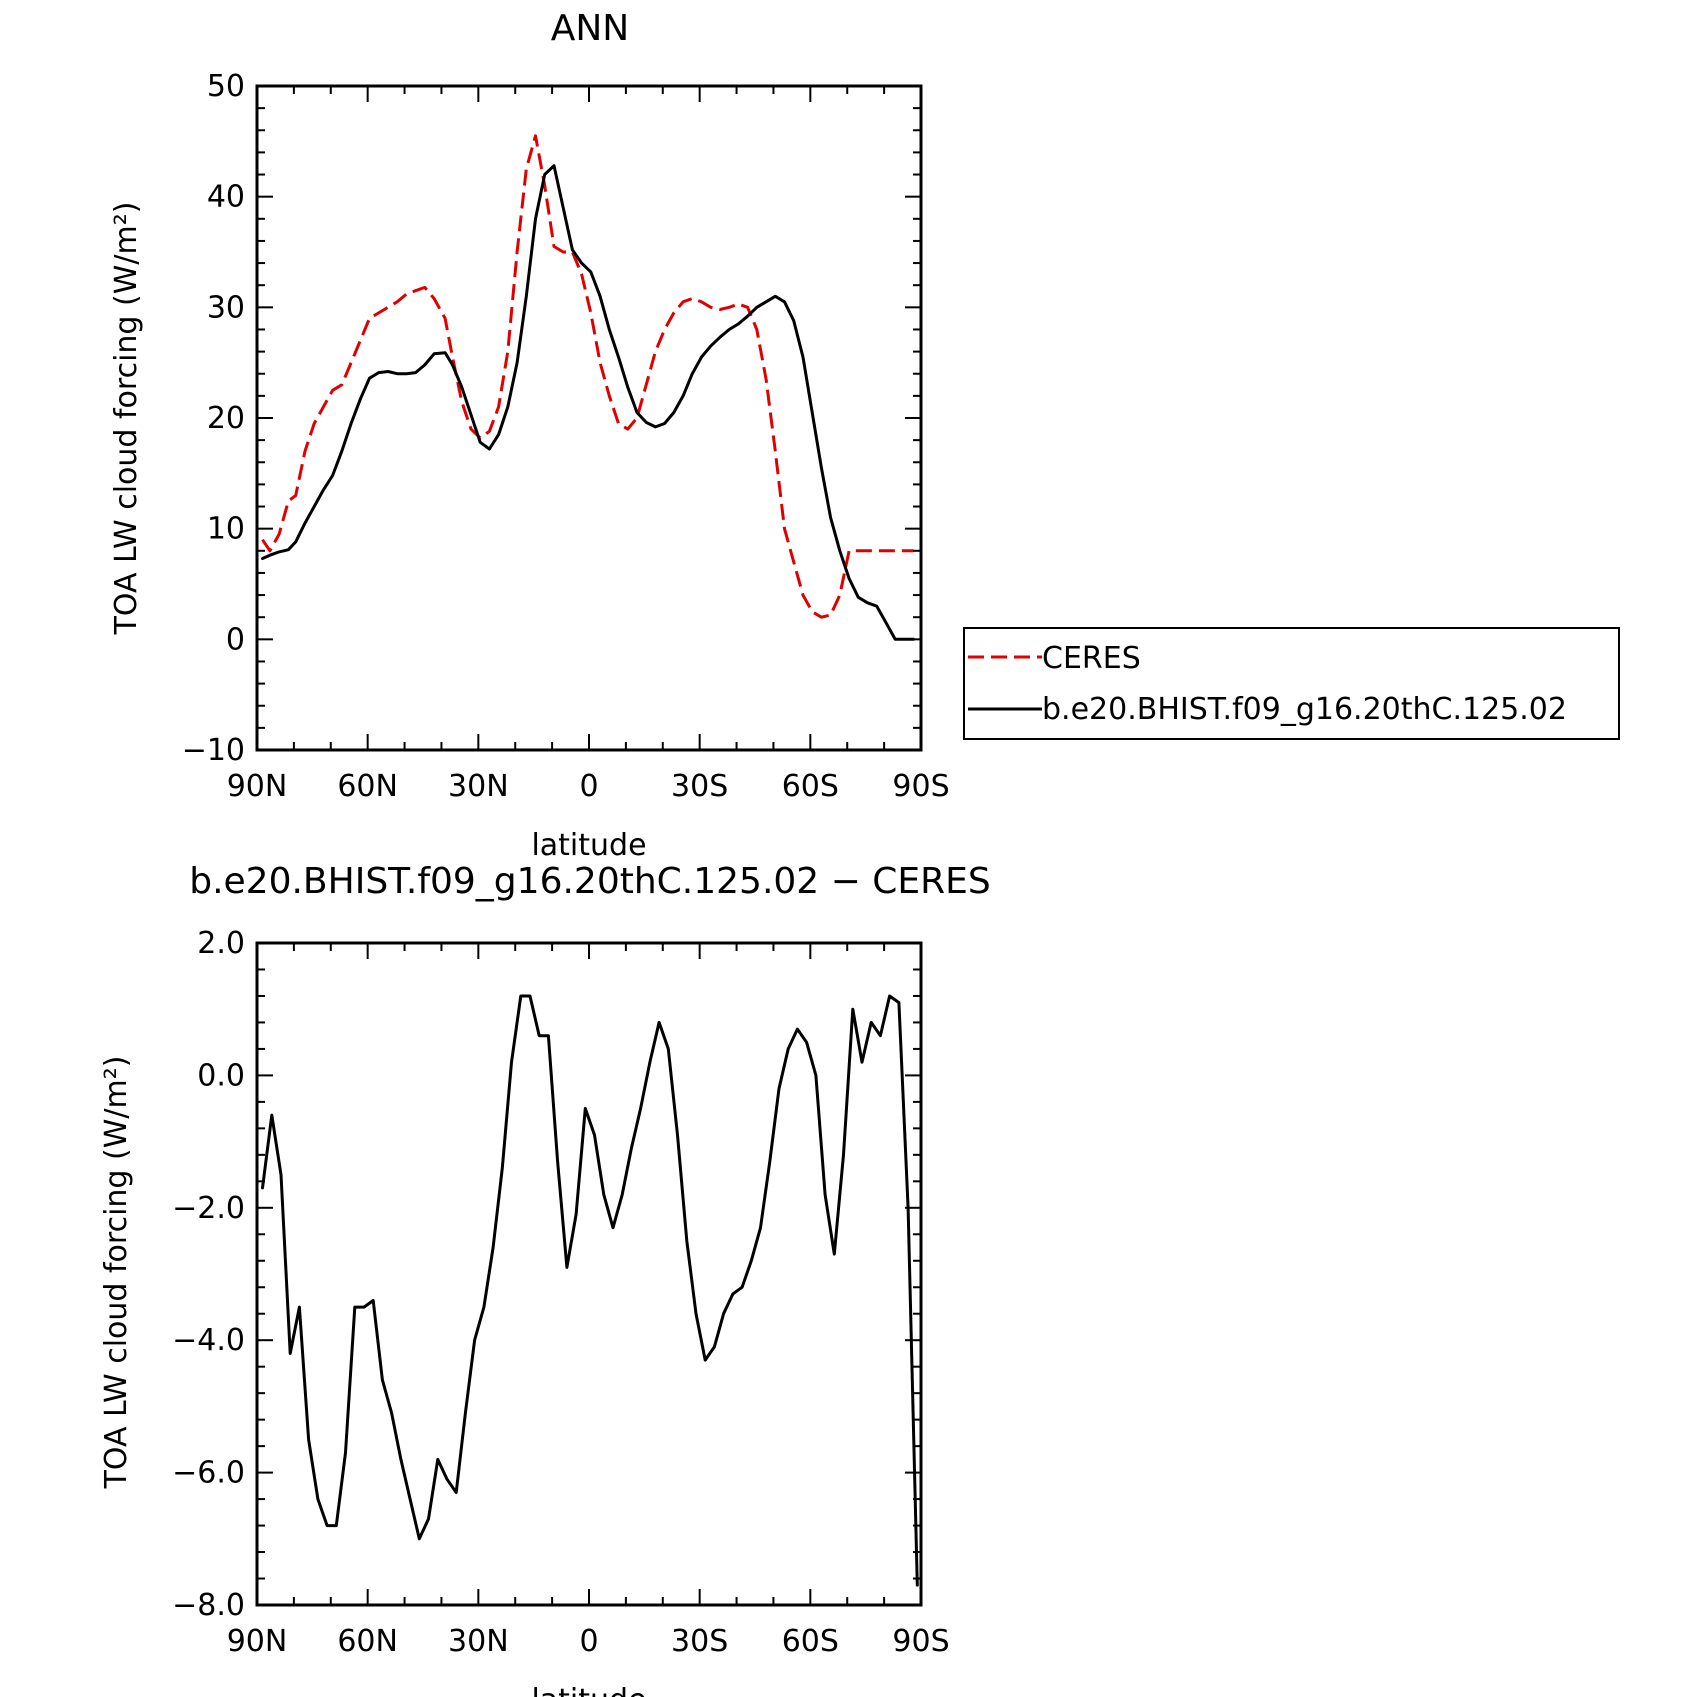 Image resolution: width=1699 pixels, height=1697 pixels. Describe the element at coordinates (257, 1641) in the screenshot. I see `bottom-x-tick-label: 90N` at that location.